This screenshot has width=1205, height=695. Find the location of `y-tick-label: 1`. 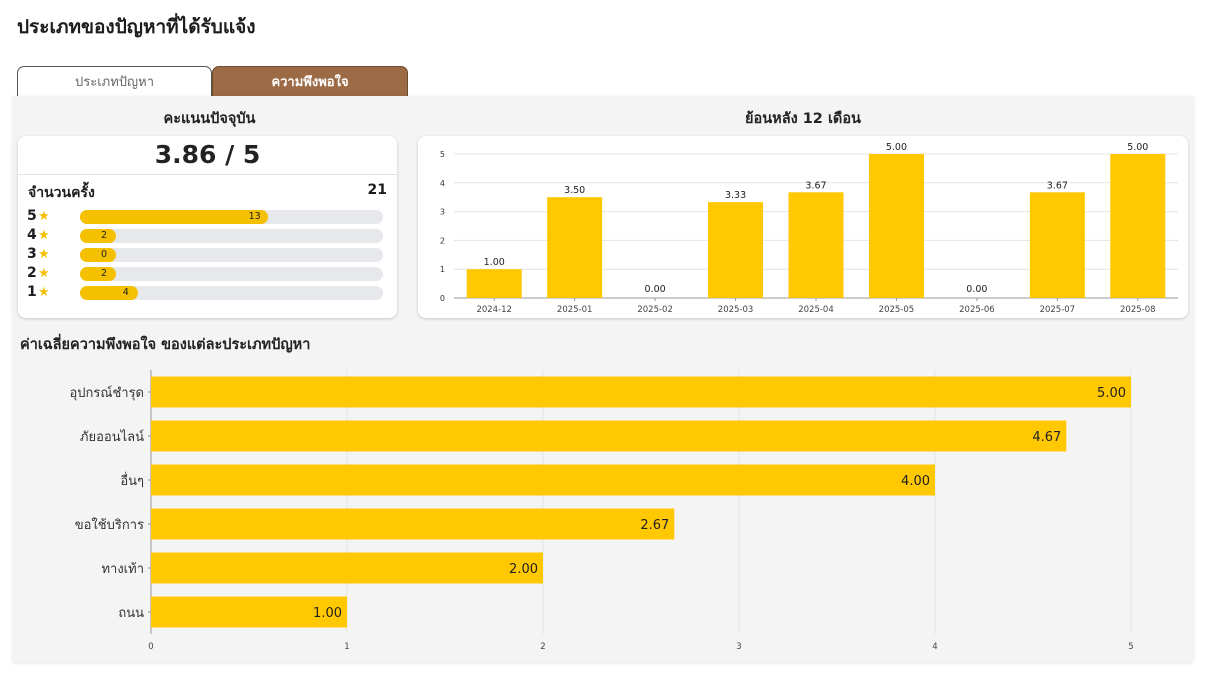

y-tick-label: 1 is located at coordinates (442, 269).